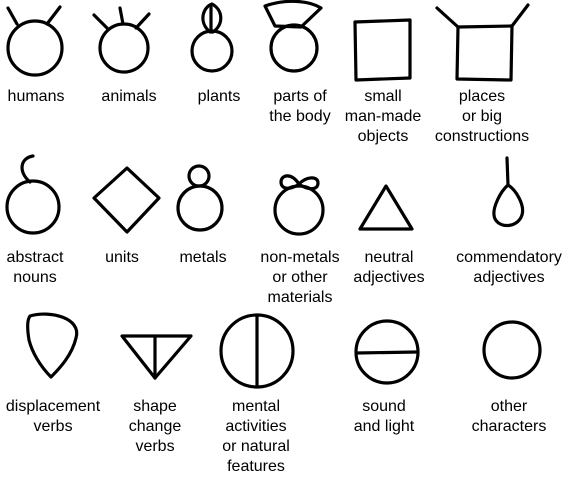 The width and height of the screenshot is (573, 477). Describe the element at coordinates (256, 436) in the screenshot. I see `label-mental-activities-or-natural-features: mental activities or natural features` at that location.